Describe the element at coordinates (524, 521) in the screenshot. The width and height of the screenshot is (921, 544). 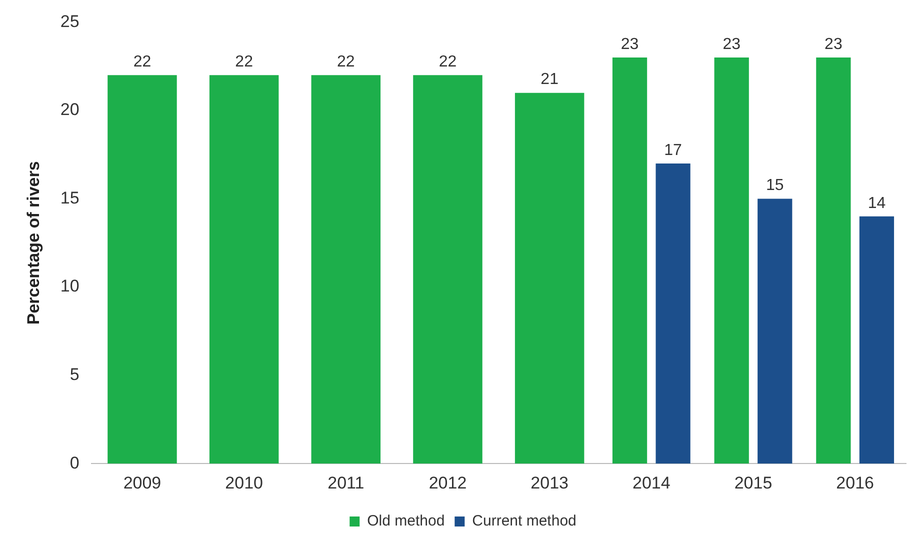
I see `legend-label: Current method` at that location.